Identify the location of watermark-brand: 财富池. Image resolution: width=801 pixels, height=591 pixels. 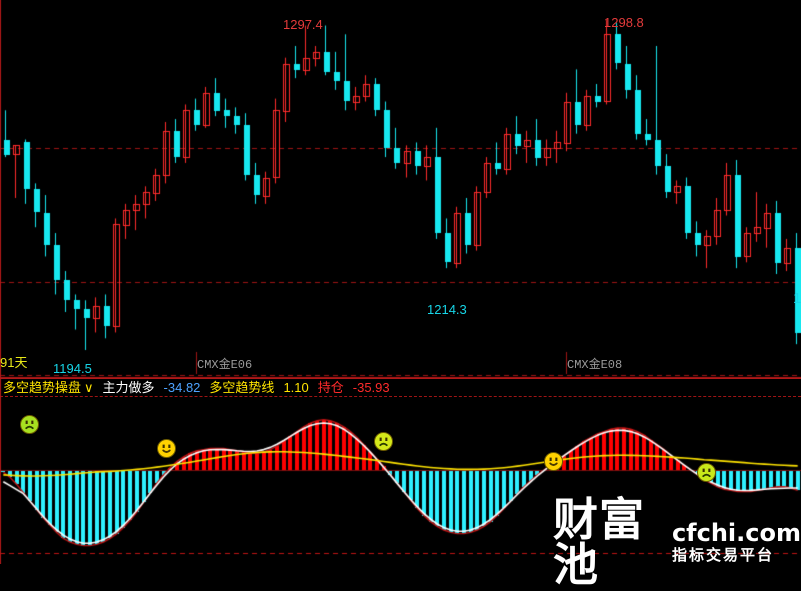
(599, 542).